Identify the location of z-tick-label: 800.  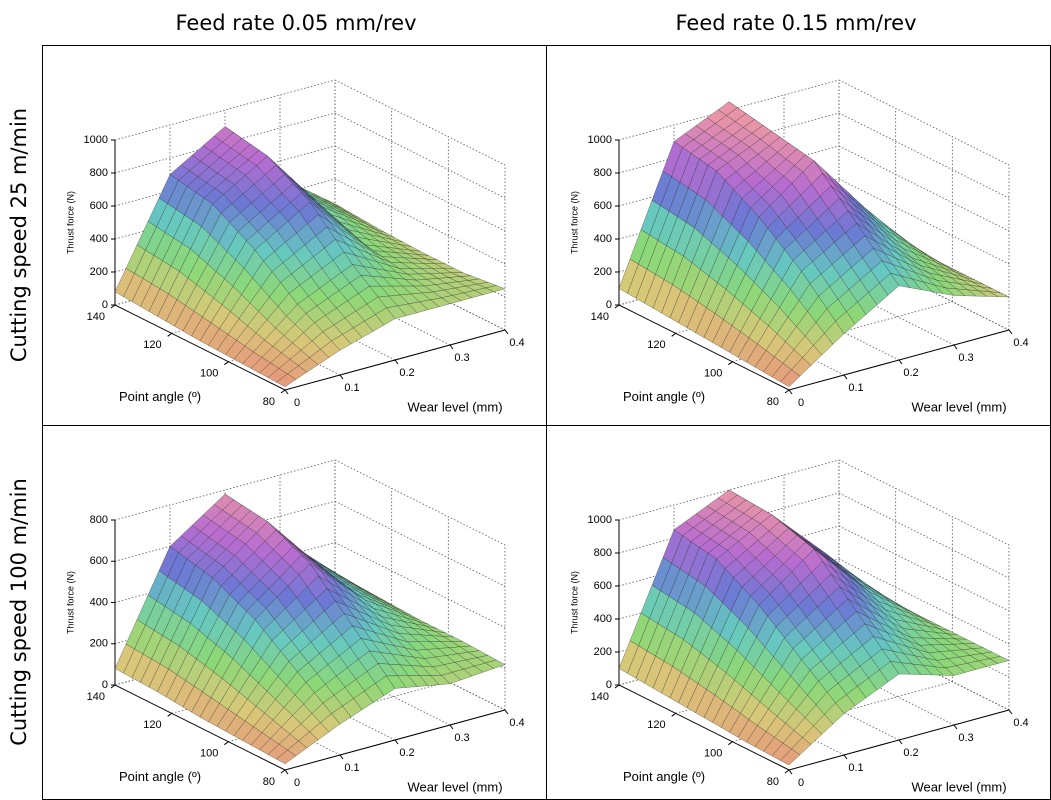
(603, 553).